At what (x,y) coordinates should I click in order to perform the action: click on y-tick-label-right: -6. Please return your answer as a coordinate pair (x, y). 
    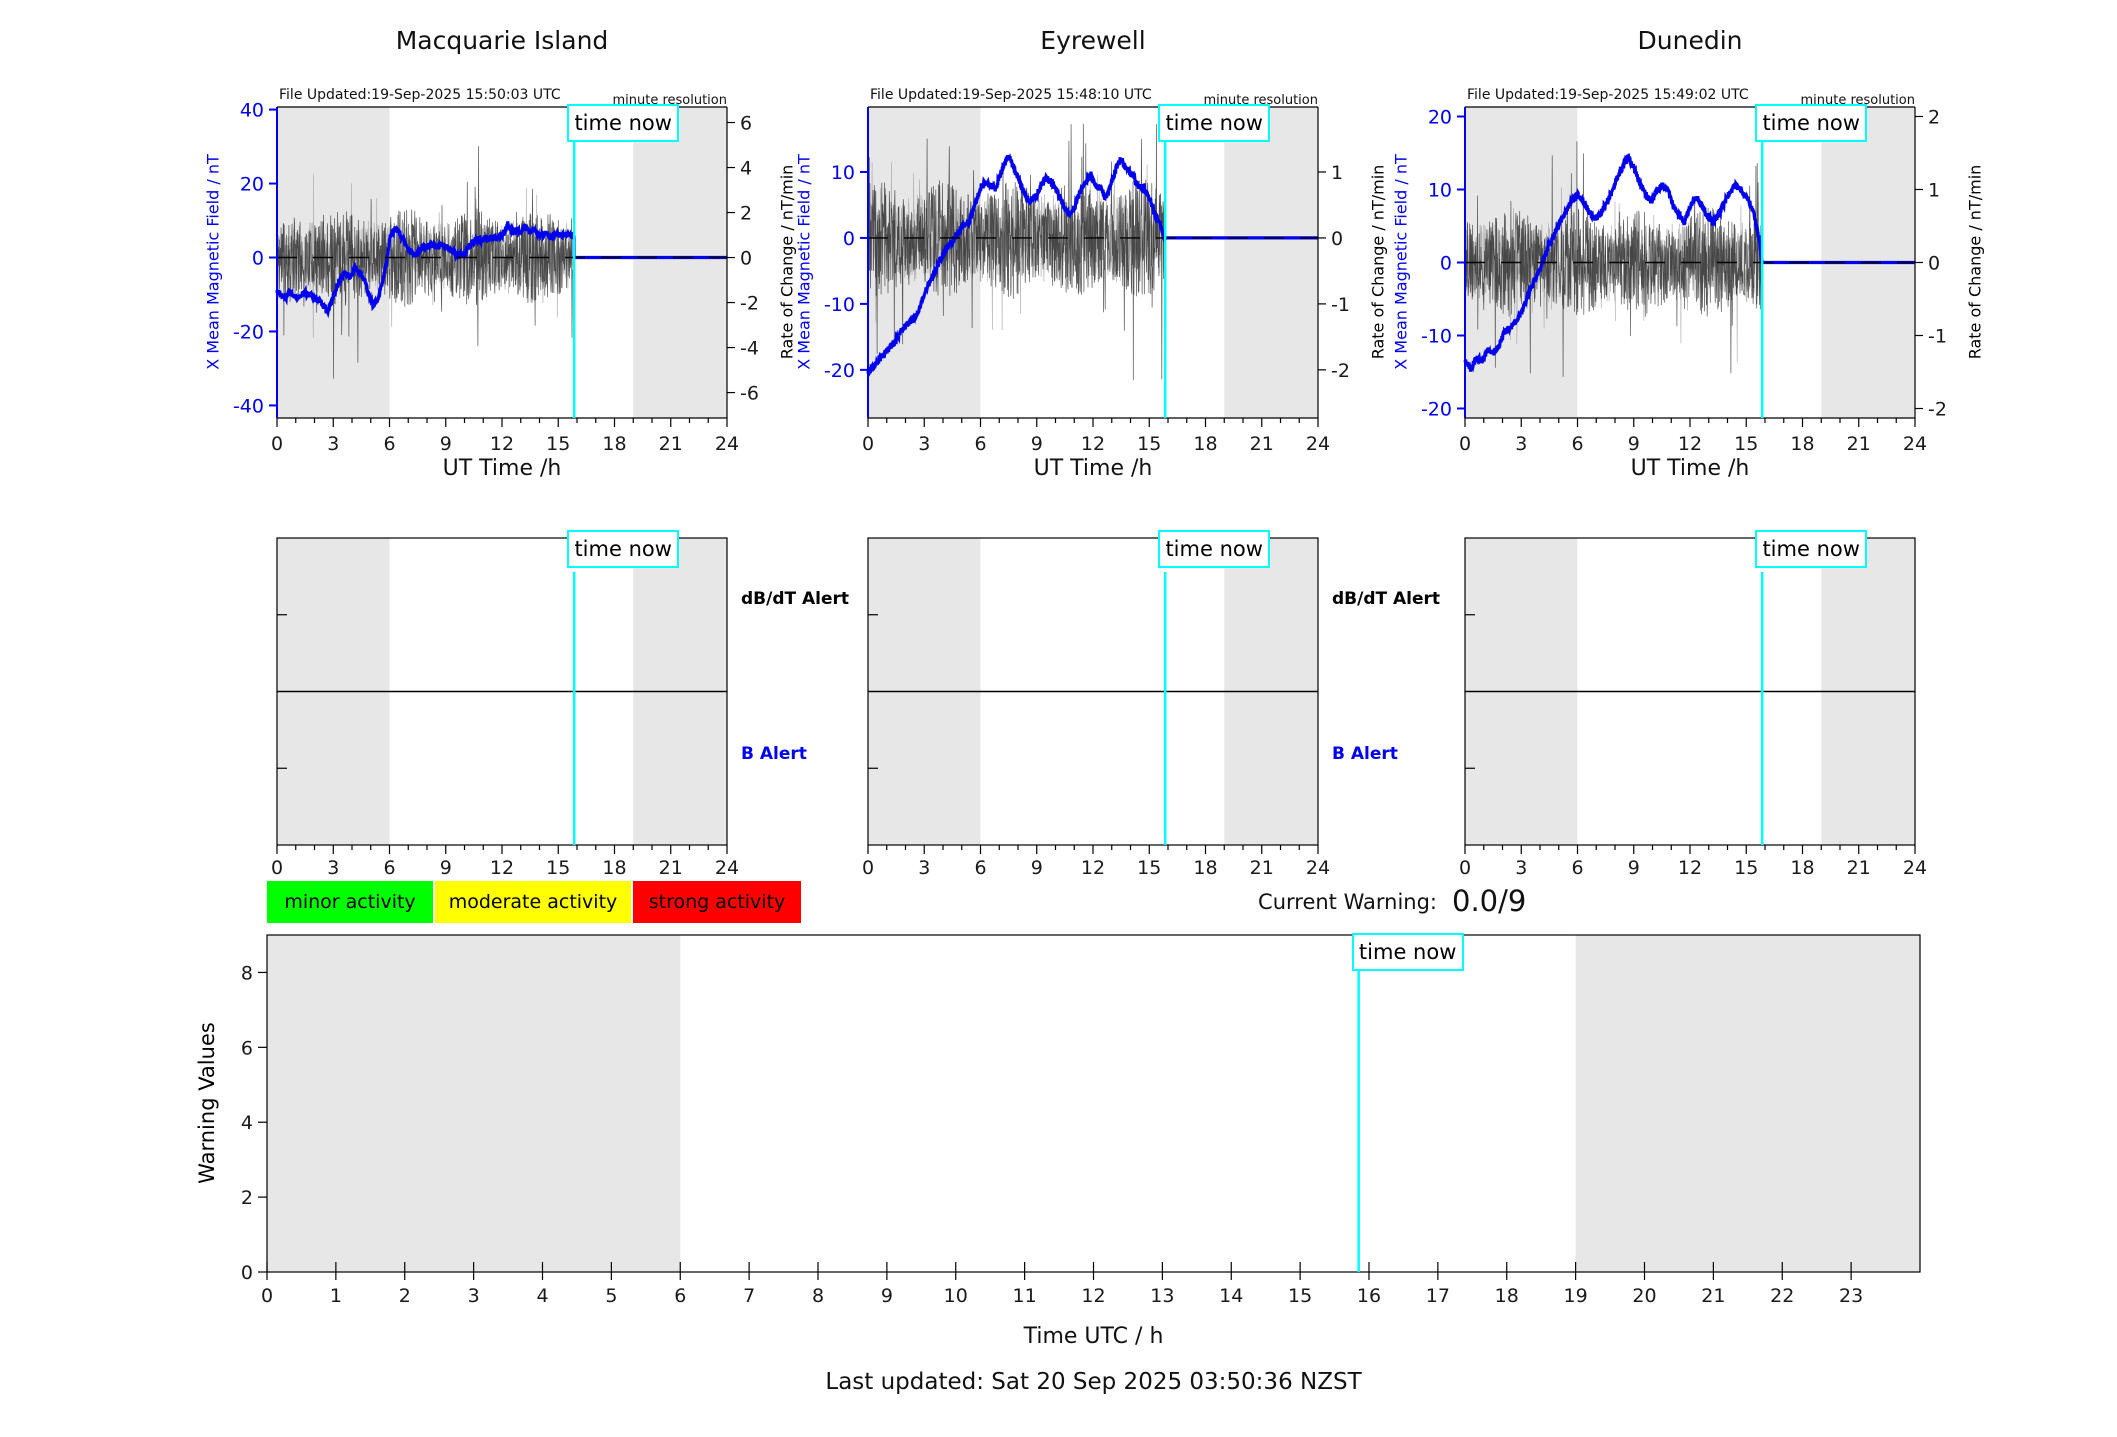
    Looking at the image, I should click on (749, 394).